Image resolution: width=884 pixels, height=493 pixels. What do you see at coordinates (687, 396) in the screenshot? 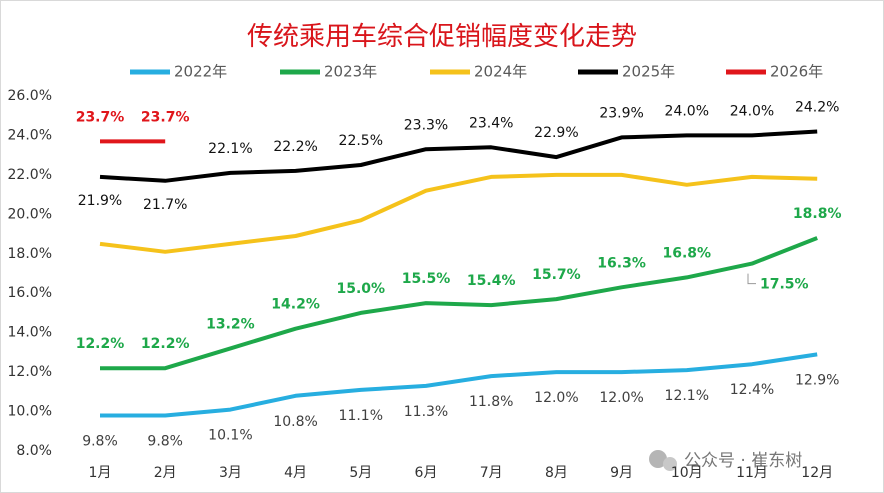
I see `data-label: 12.1%` at bounding box center [687, 396].